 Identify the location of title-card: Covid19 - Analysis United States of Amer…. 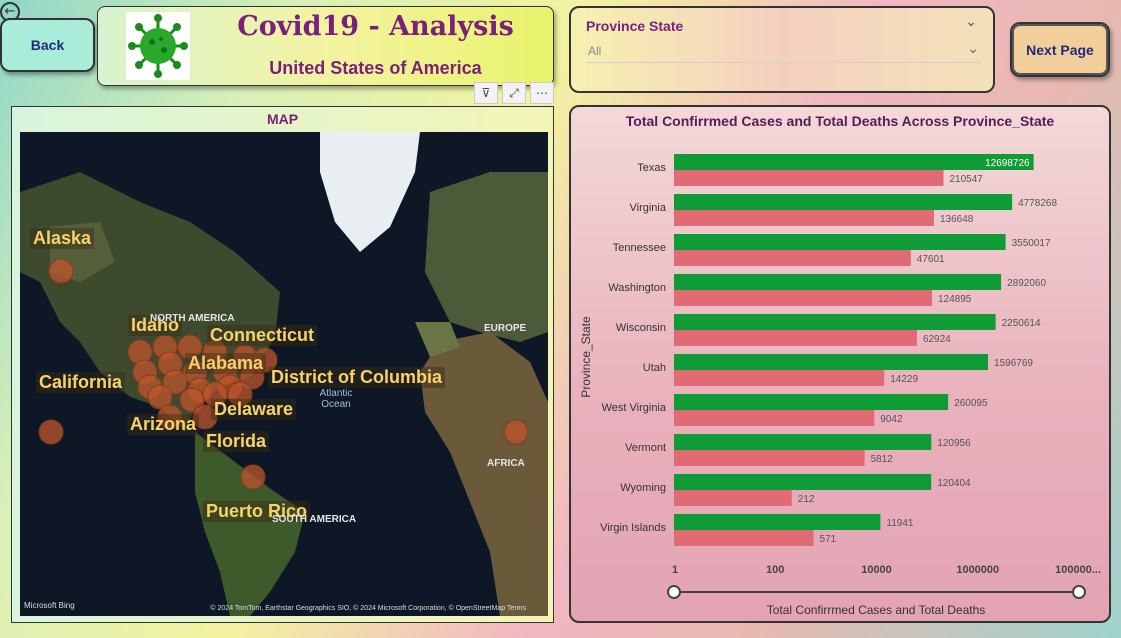
(325, 46).